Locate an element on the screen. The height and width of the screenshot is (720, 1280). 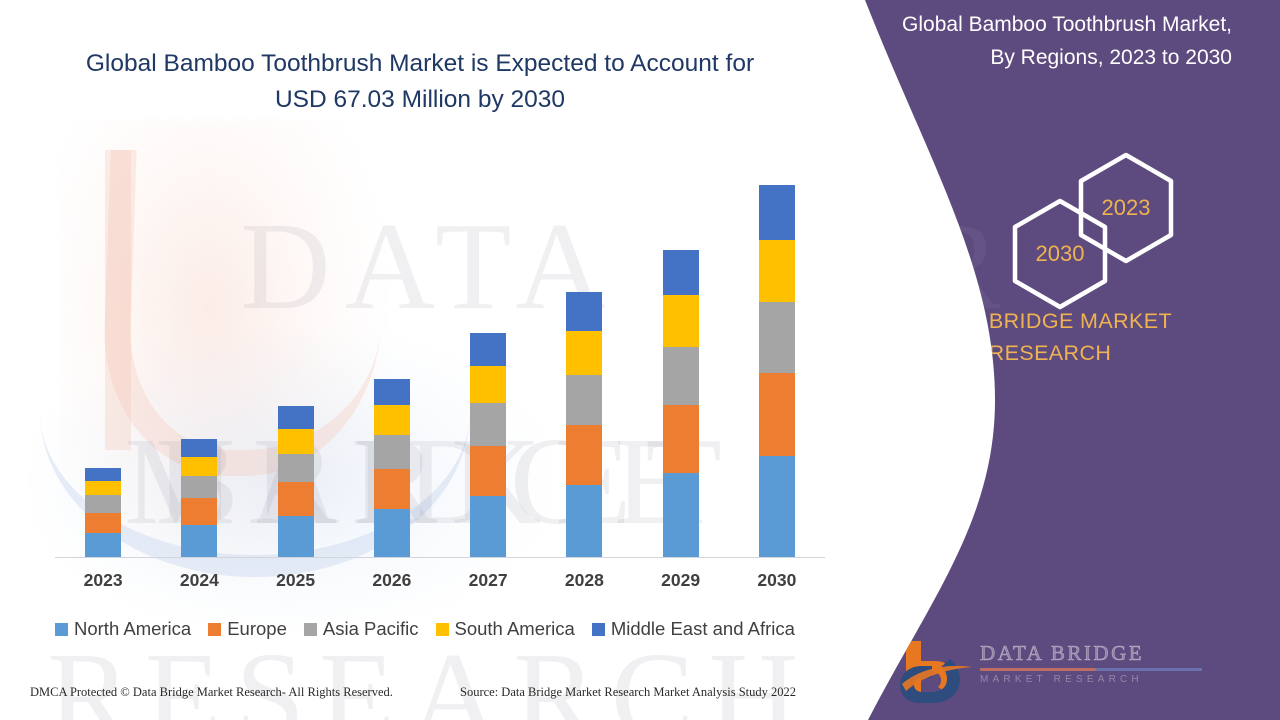
bar-2024 is located at coordinates (199, 498).